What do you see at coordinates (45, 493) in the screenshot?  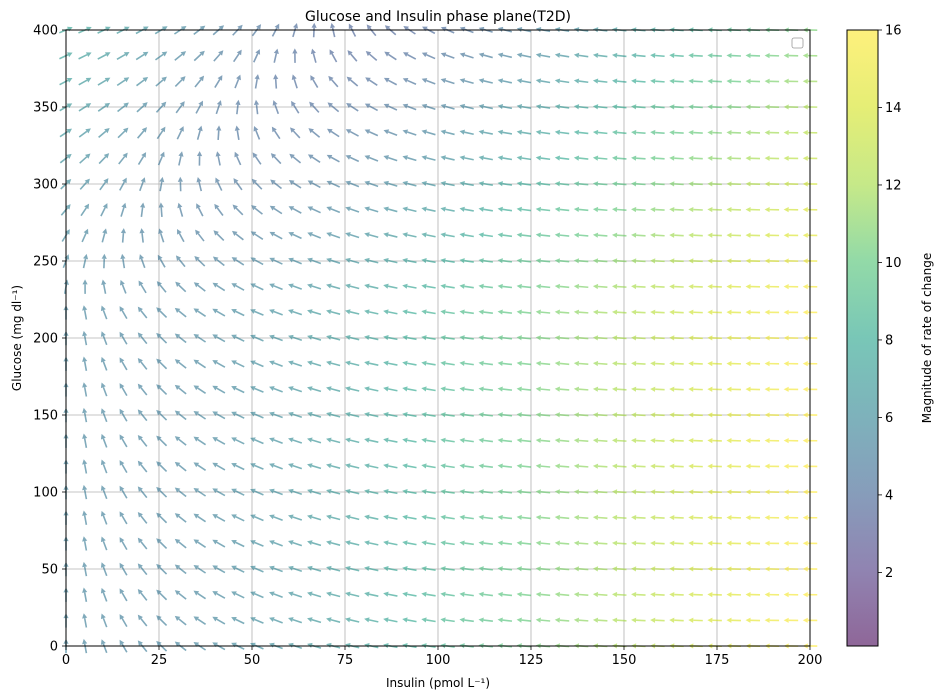 I see `y-tick-label: 100` at bounding box center [45, 493].